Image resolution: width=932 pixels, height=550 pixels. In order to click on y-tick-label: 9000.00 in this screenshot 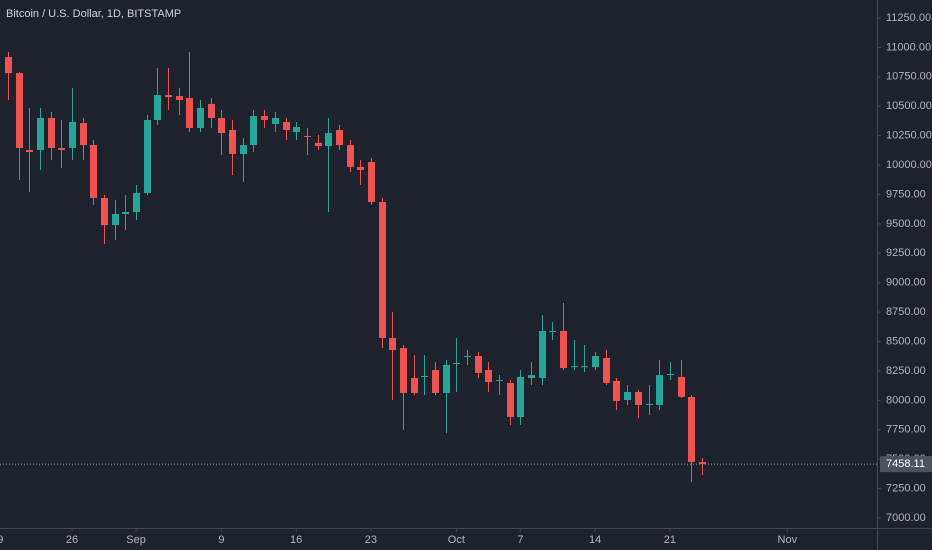, I will do `click(906, 283)`.